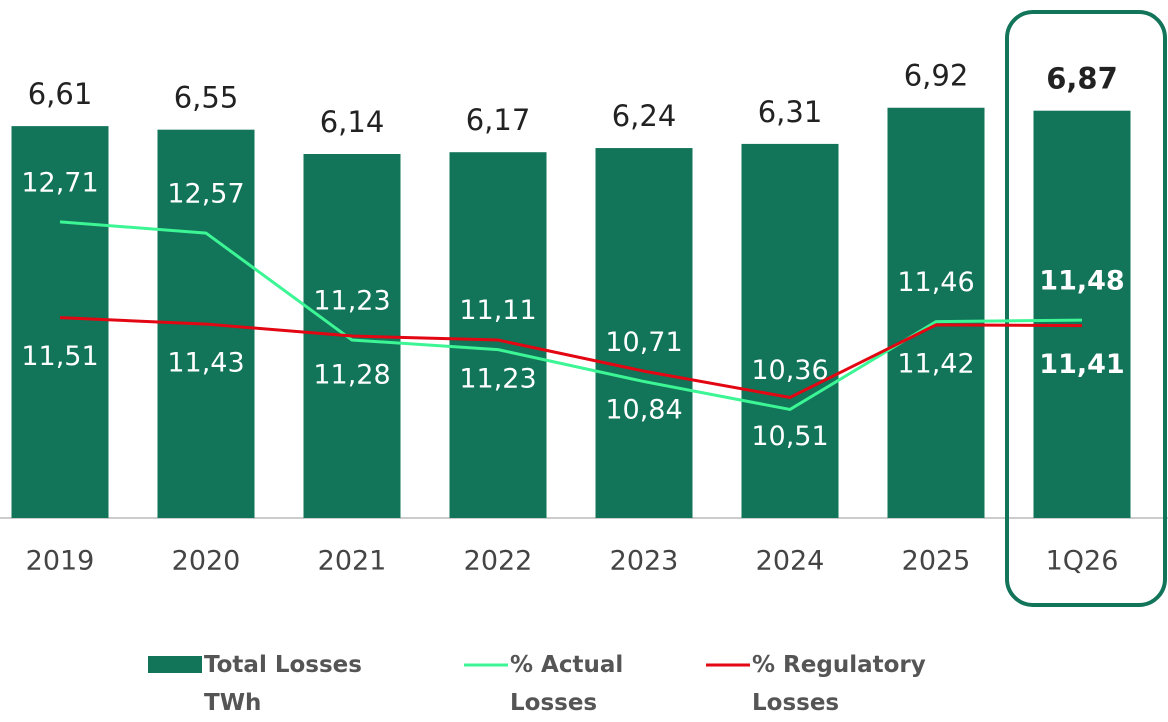 Image resolution: width=1168 pixels, height=722 pixels. I want to click on line-value-label: 11,48, so click(1081, 281).